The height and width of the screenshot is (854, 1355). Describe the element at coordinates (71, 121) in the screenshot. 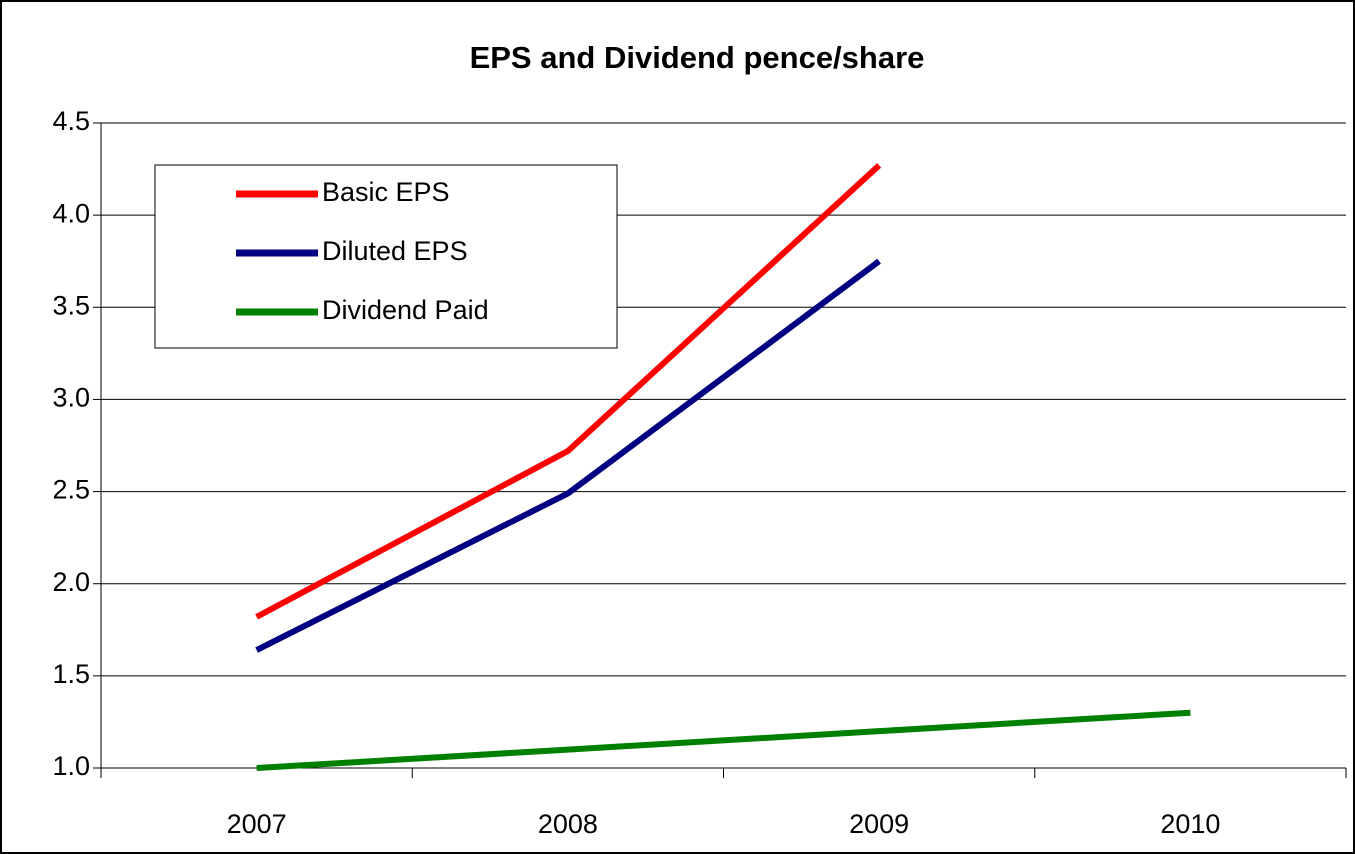

I see `y-tick-label: 4.5` at that location.